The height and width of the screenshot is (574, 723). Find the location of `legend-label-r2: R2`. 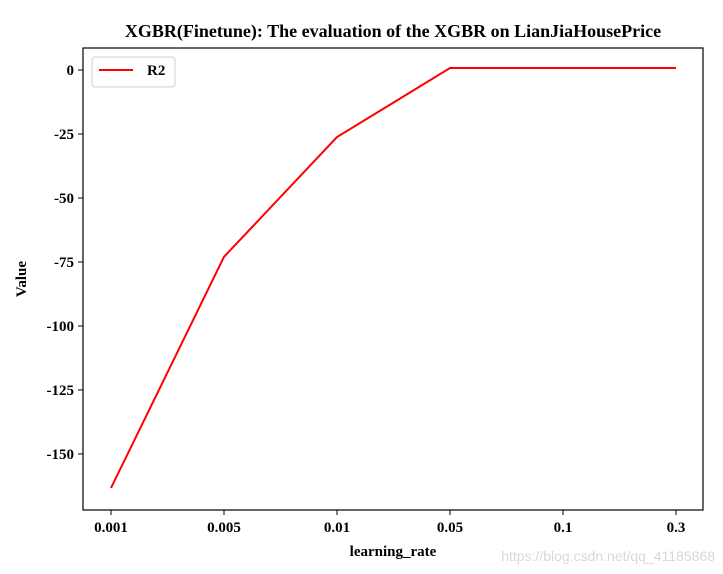

legend-label-r2: R2 is located at coordinates (156, 71).